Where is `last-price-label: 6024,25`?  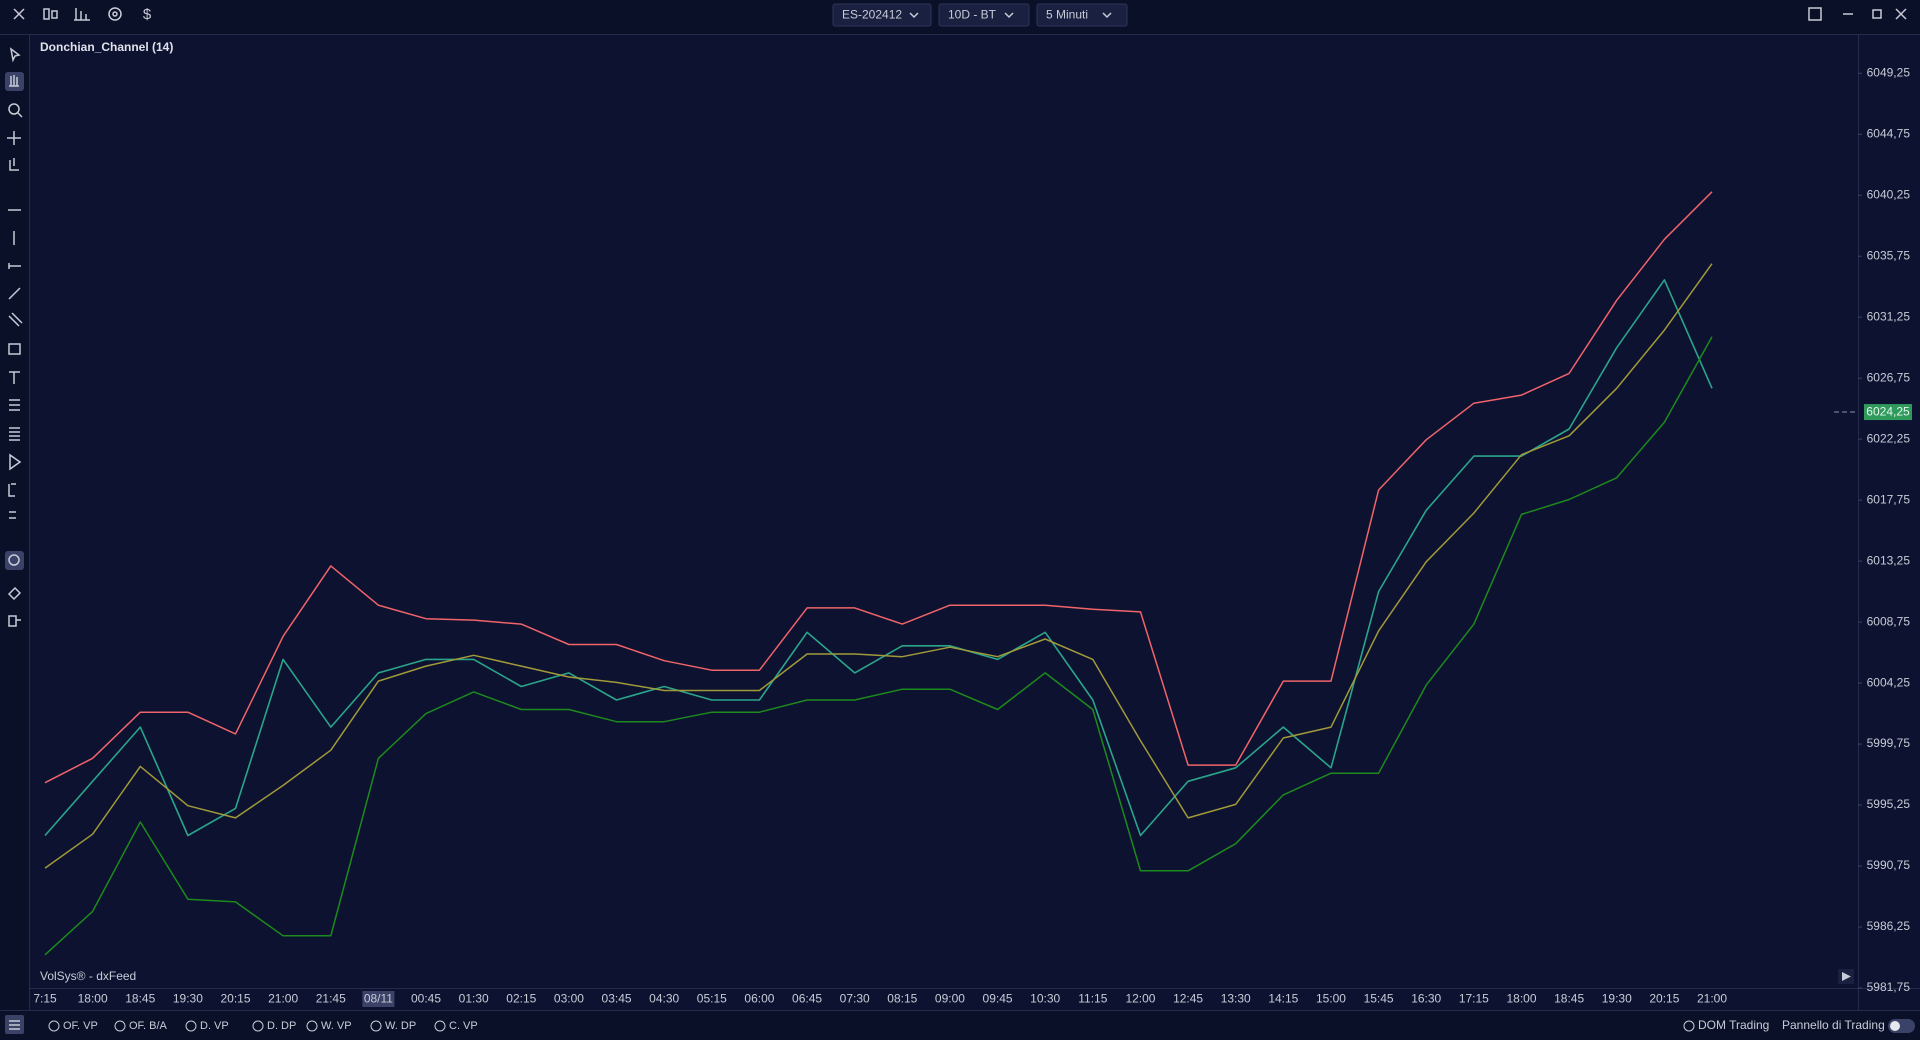 last-price-label: 6024,25 is located at coordinates (1888, 412).